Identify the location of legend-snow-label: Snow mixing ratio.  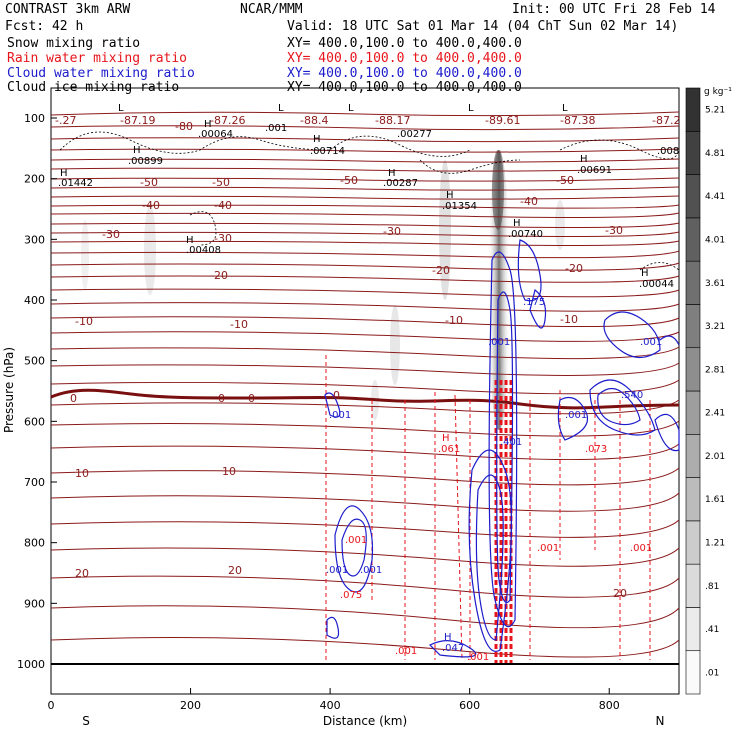
(74, 43).